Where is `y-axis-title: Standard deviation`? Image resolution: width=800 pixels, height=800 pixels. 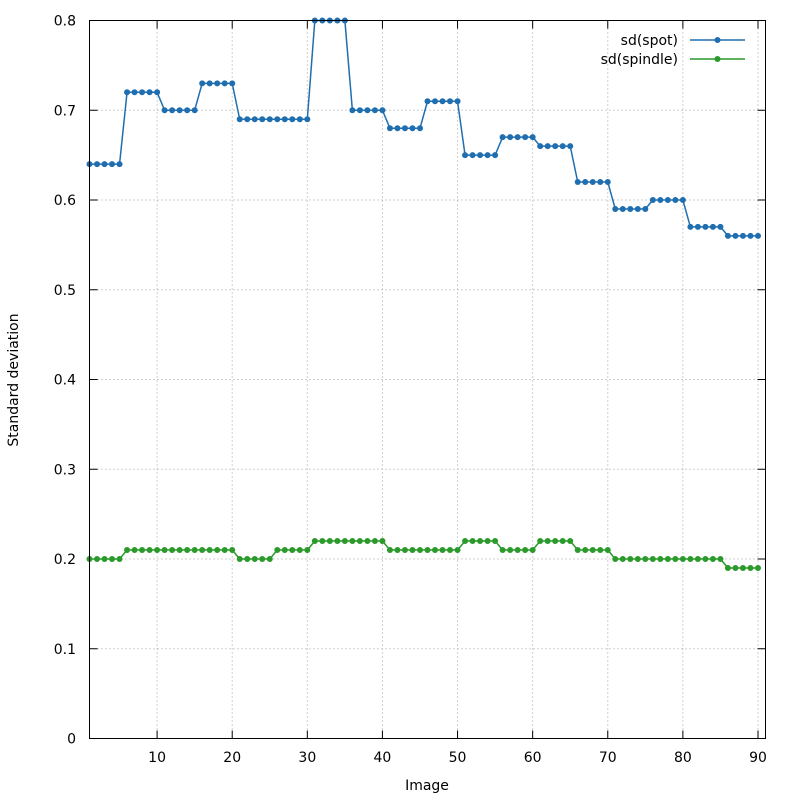 y-axis-title: Standard deviation is located at coordinates (14, 379).